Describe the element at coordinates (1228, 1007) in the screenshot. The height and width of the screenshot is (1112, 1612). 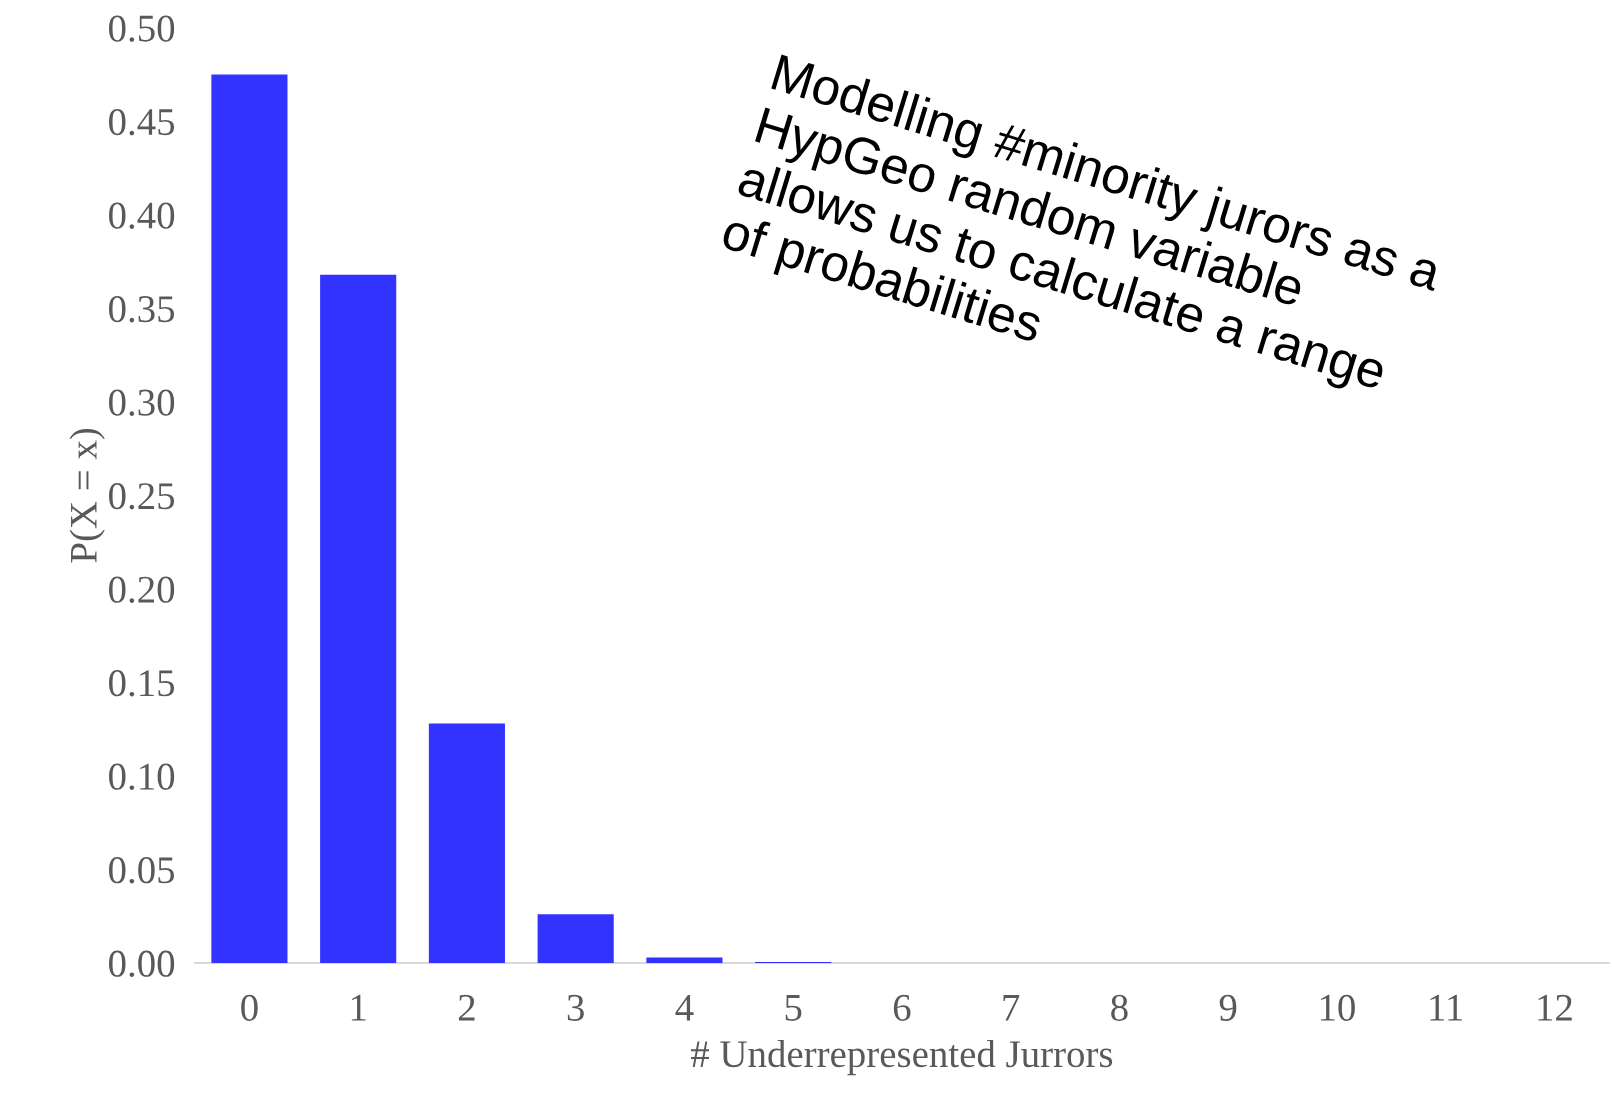
I see `x-tick-label: 9` at that location.